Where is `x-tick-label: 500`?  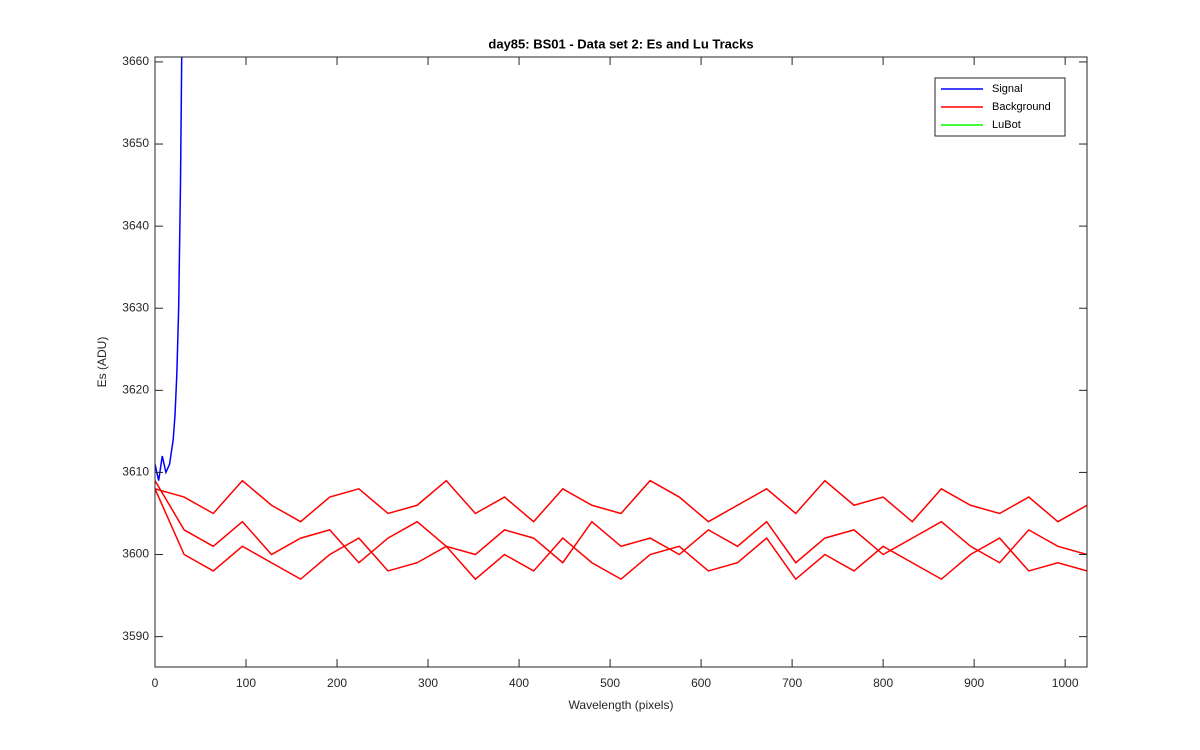
x-tick-label: 500 is located at coordinates (610, 683).